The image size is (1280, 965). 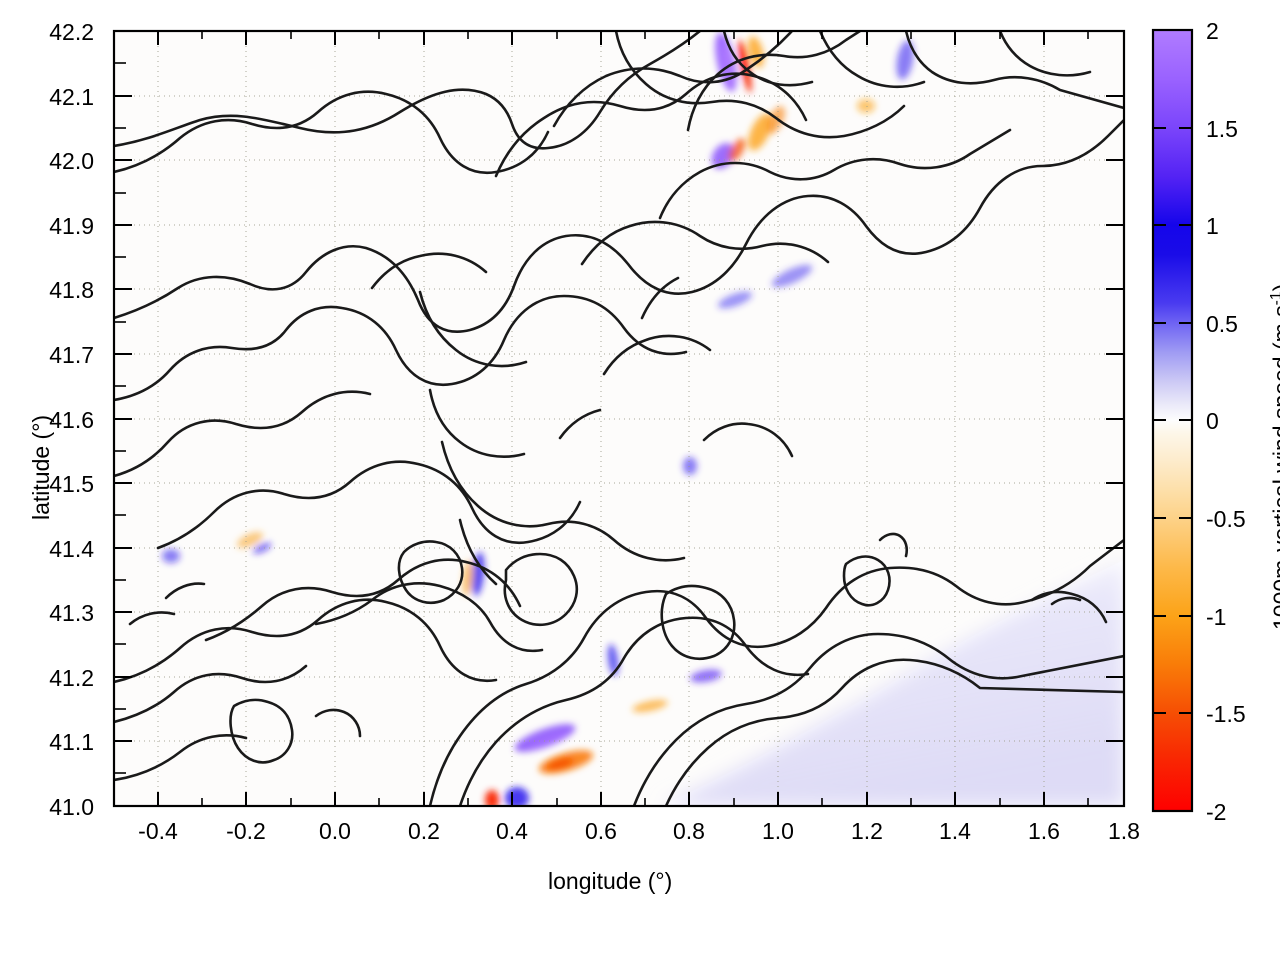 What do you see at coordinates (1226, 519) in the screenshot?
I see `cb-tick-label-m0-5: -0.5` at bounding box center [1226, 519].